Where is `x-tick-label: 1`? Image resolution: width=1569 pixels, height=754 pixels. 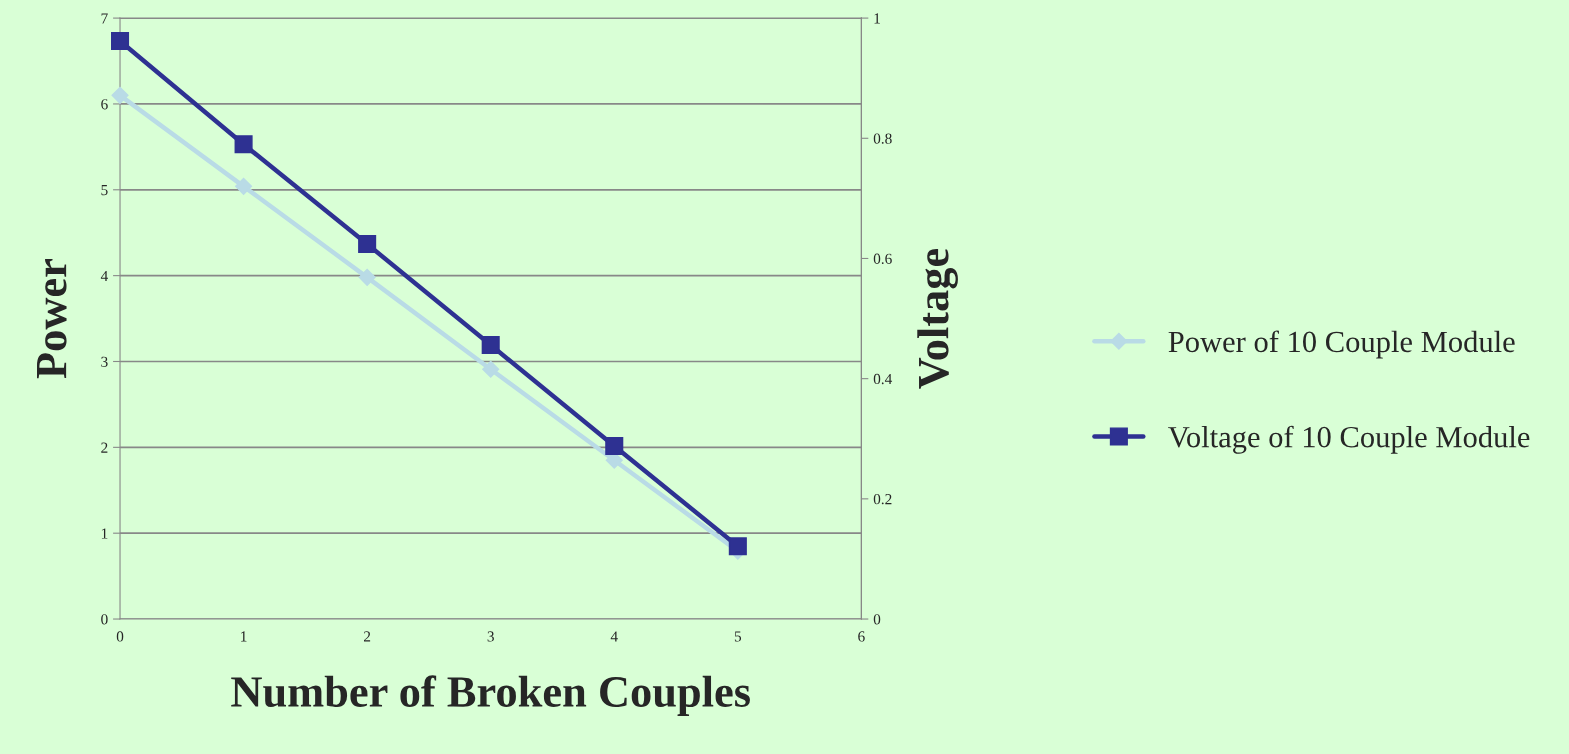 x-tick-label: 1 is located at coordinates (244, 636).